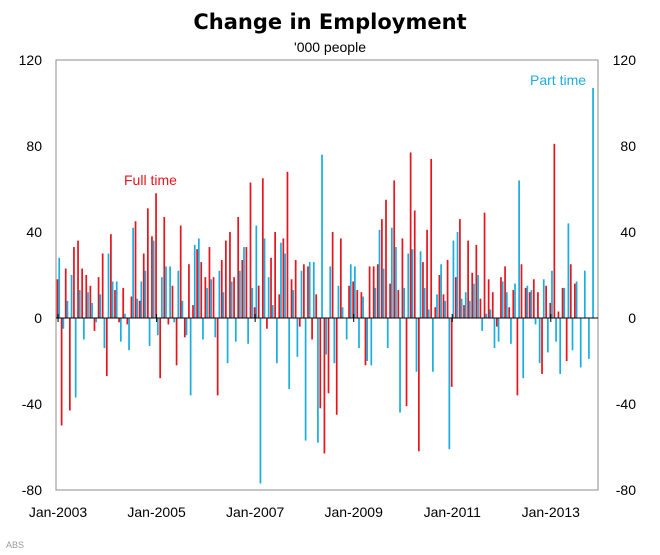 The width and height of the screenshot is (660, 555). What do you see at coordinates (31, 275) in the screenshot?
I see `left-y-axis: -80 -40 0 40 80 120` at bounding box center [31, 275].